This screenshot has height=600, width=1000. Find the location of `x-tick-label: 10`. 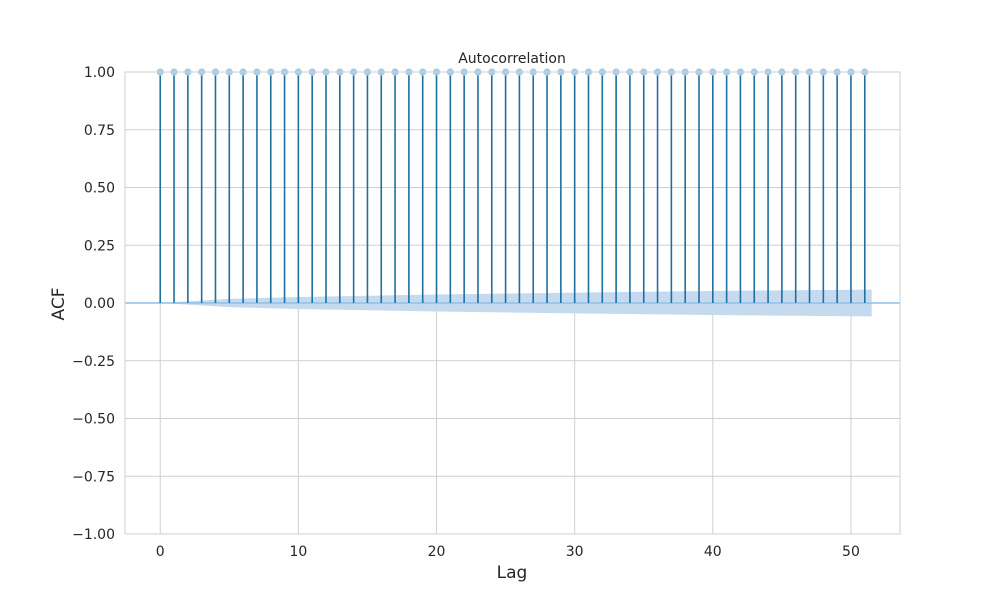

x-tick-label: 10 is located at coordinates (298, 552).